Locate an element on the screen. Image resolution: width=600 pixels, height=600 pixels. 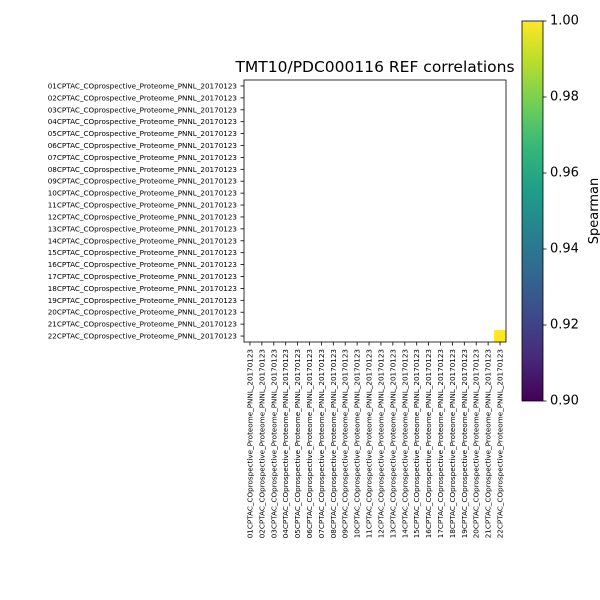
heatmap-cells is located at coordinates (500, 336).